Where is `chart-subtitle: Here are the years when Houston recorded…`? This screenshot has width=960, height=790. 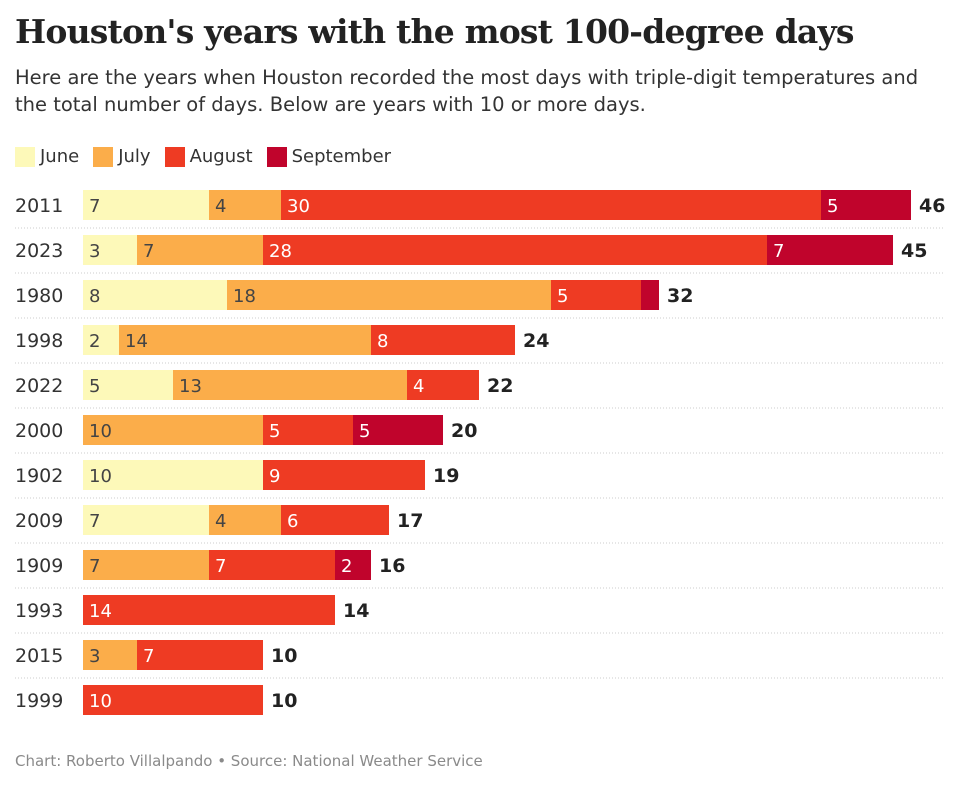
chart-subtitle: Here are the years when Houston recorded… is located at coordinates (467, 91).